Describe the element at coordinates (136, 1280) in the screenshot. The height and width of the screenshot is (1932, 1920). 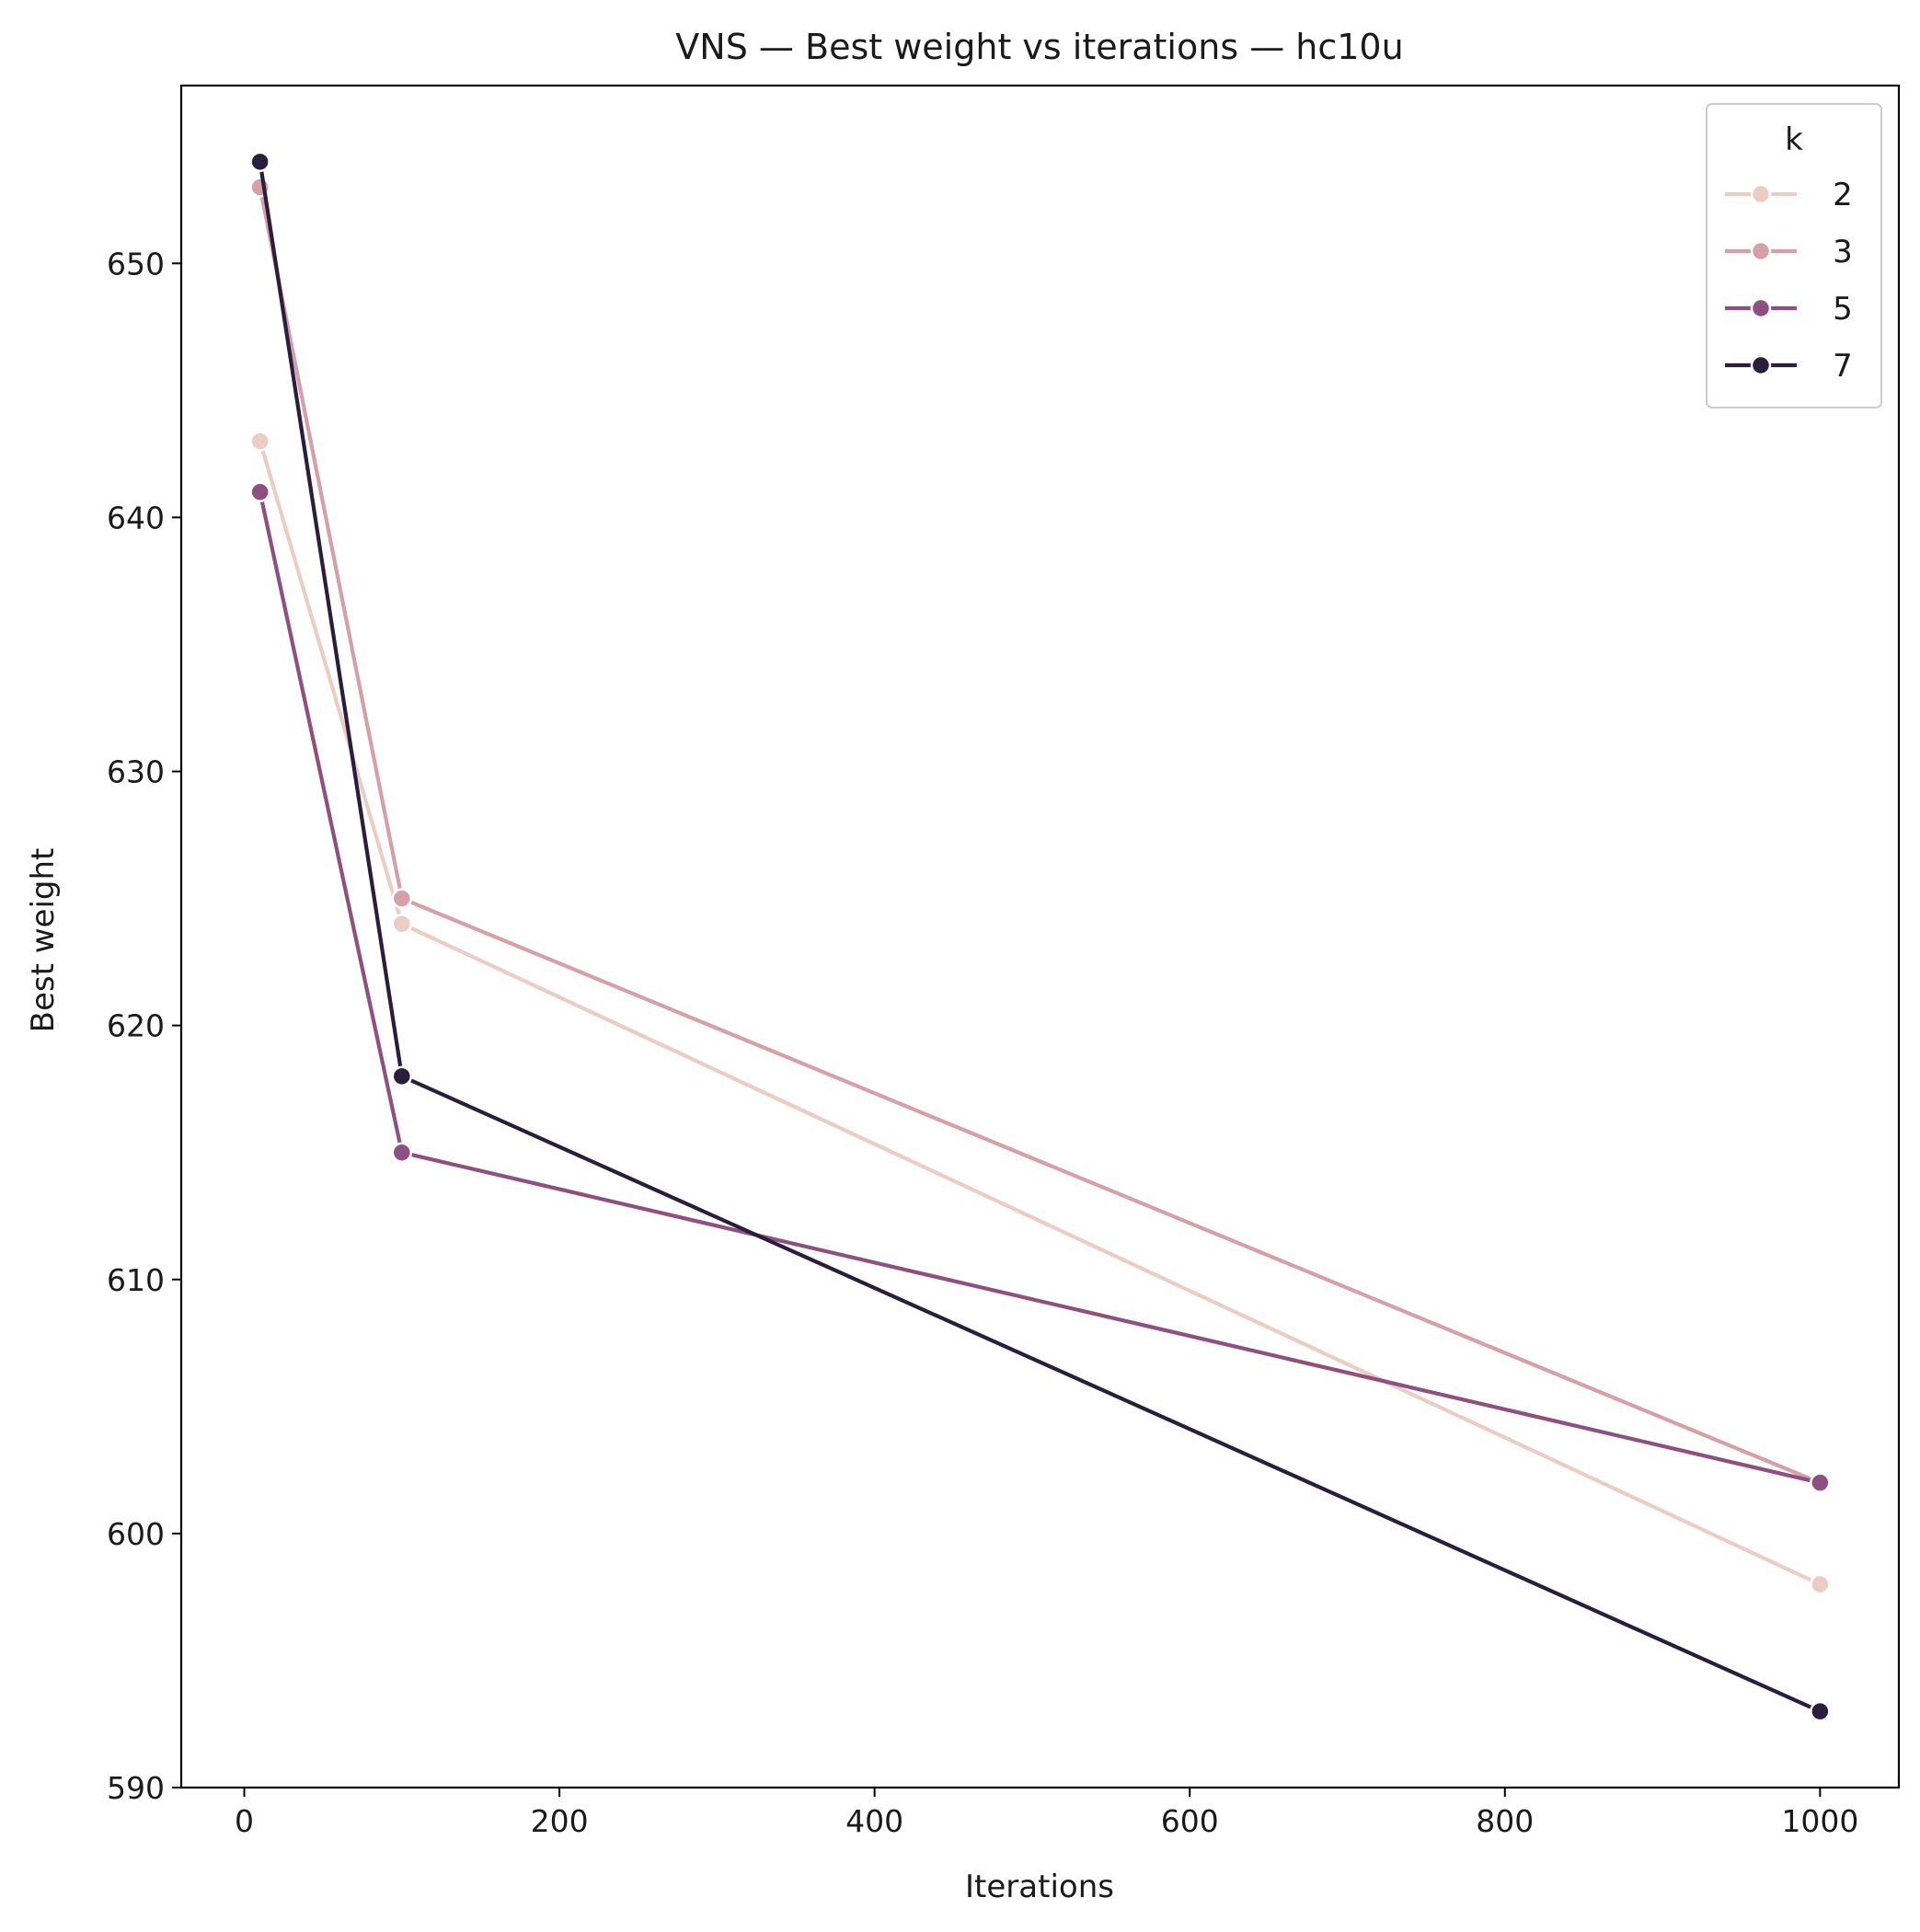
I see `y-tick-label: 610` at that location.